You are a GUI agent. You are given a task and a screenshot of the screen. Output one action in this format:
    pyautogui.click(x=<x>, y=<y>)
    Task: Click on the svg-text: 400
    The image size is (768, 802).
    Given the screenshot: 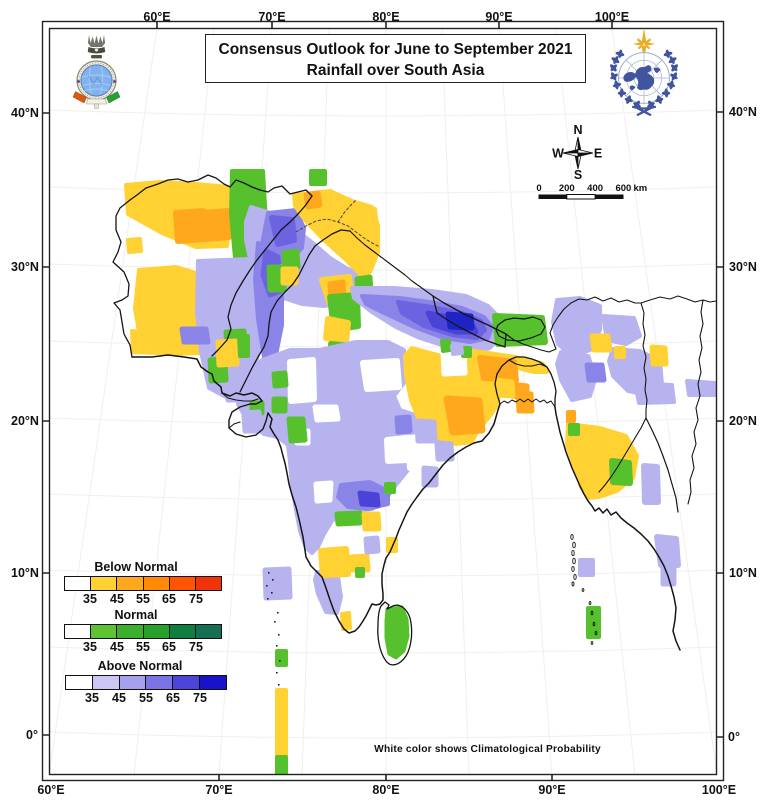 What is the action you would take?
    pyautogui.click(x=595, y=188)
    